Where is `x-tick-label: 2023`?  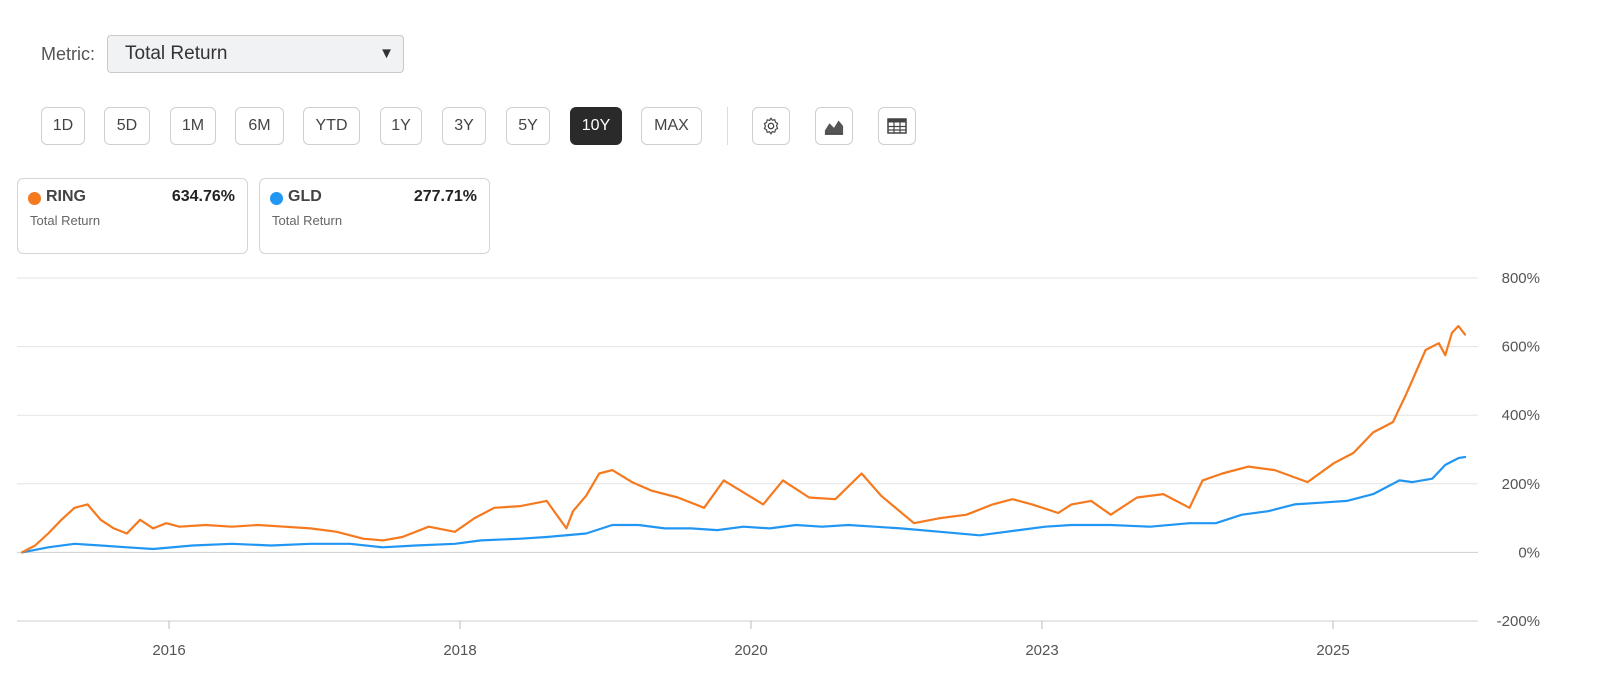 x-tick-label: 2023 is located at coordinates (1041, 650).